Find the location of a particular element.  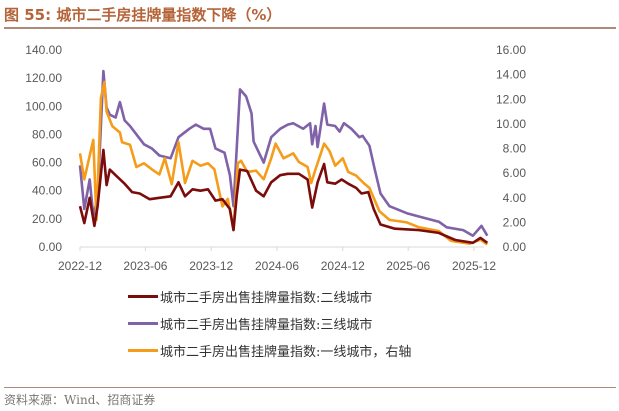

left-y-tick-label: 0.00 is located at coordinates (51, 247).